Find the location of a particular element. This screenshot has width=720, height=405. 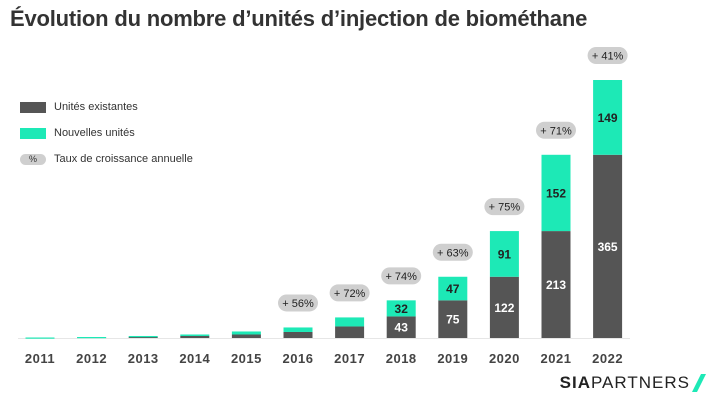

x-tick-label-2021: 2021 is located at coordinates (556, 358).